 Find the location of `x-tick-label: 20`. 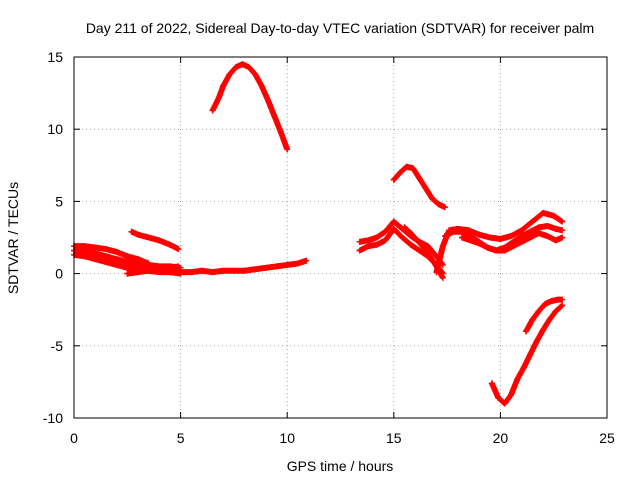

x-tick-label: 20 is located at coordinates (501, 438).